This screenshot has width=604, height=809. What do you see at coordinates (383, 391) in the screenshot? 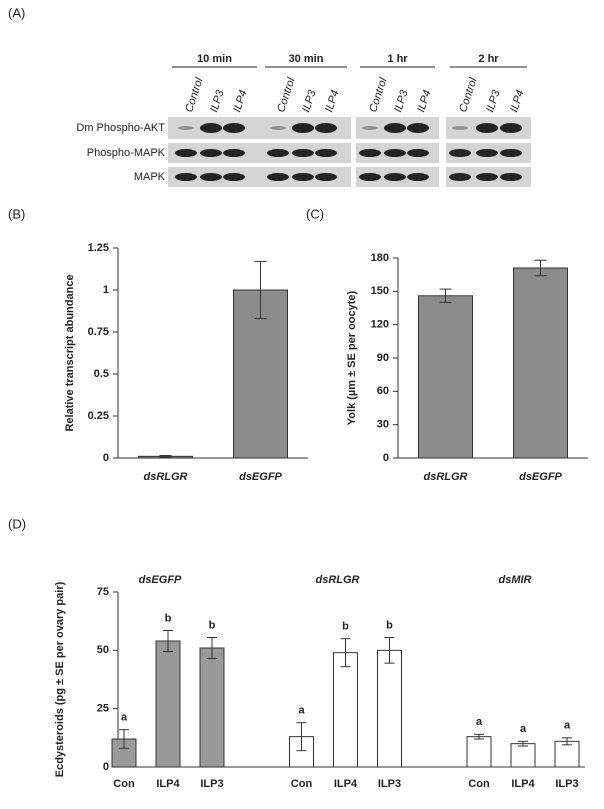
I see `y-tick-label: 60` at bounding box center [383, 391].